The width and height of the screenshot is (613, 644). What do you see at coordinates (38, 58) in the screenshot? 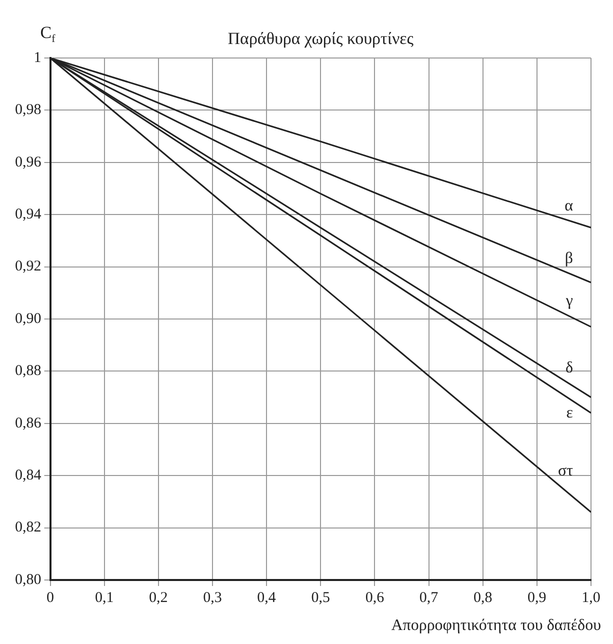
I see `y-tick-label: 1` at bounding box center [38, 58].